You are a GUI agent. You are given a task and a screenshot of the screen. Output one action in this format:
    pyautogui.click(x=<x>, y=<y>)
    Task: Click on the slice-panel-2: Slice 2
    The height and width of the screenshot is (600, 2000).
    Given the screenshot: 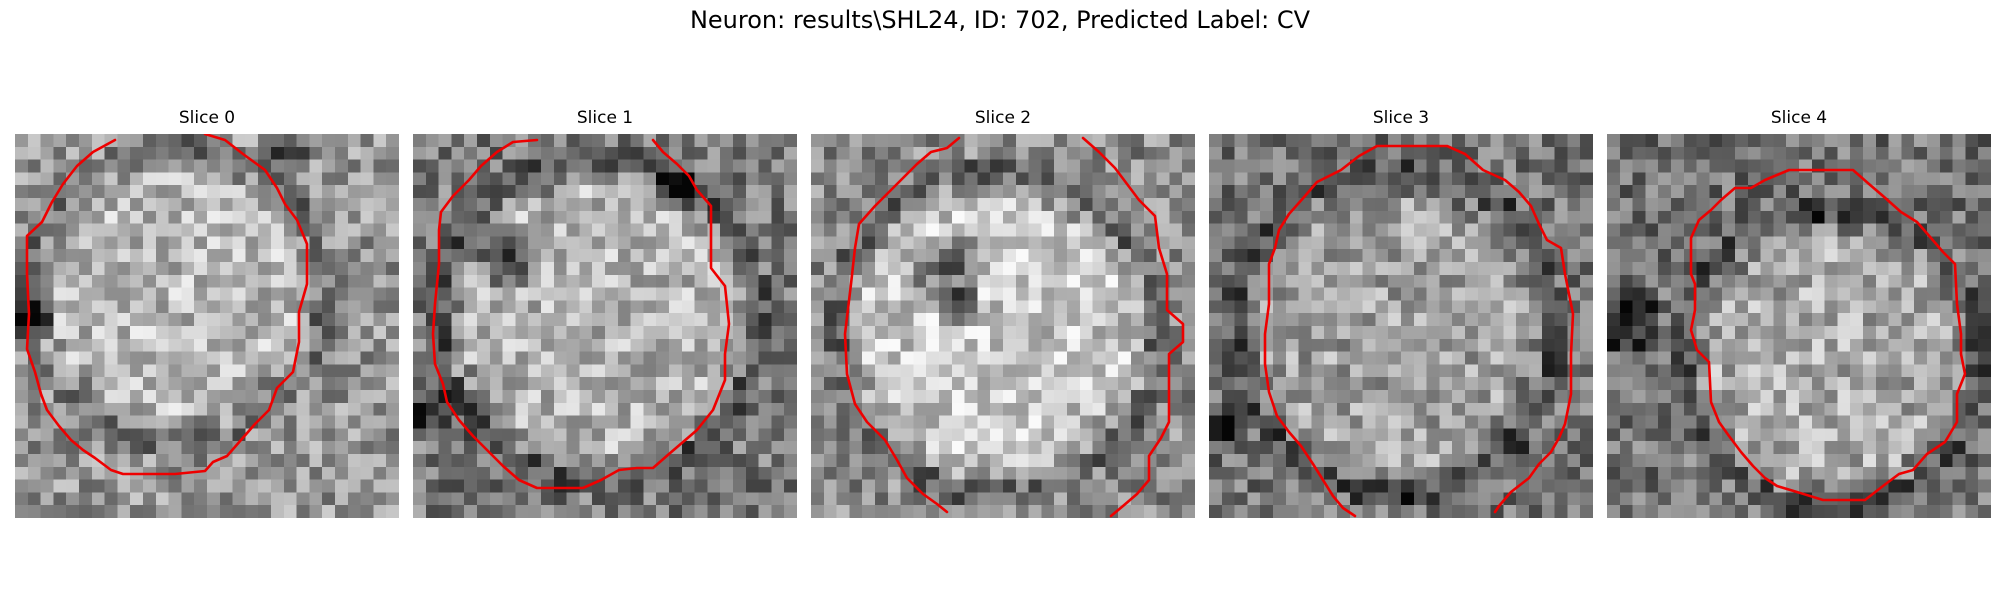 What is the action you would take?
    pyautogui.click(x=1003, y=313)
    